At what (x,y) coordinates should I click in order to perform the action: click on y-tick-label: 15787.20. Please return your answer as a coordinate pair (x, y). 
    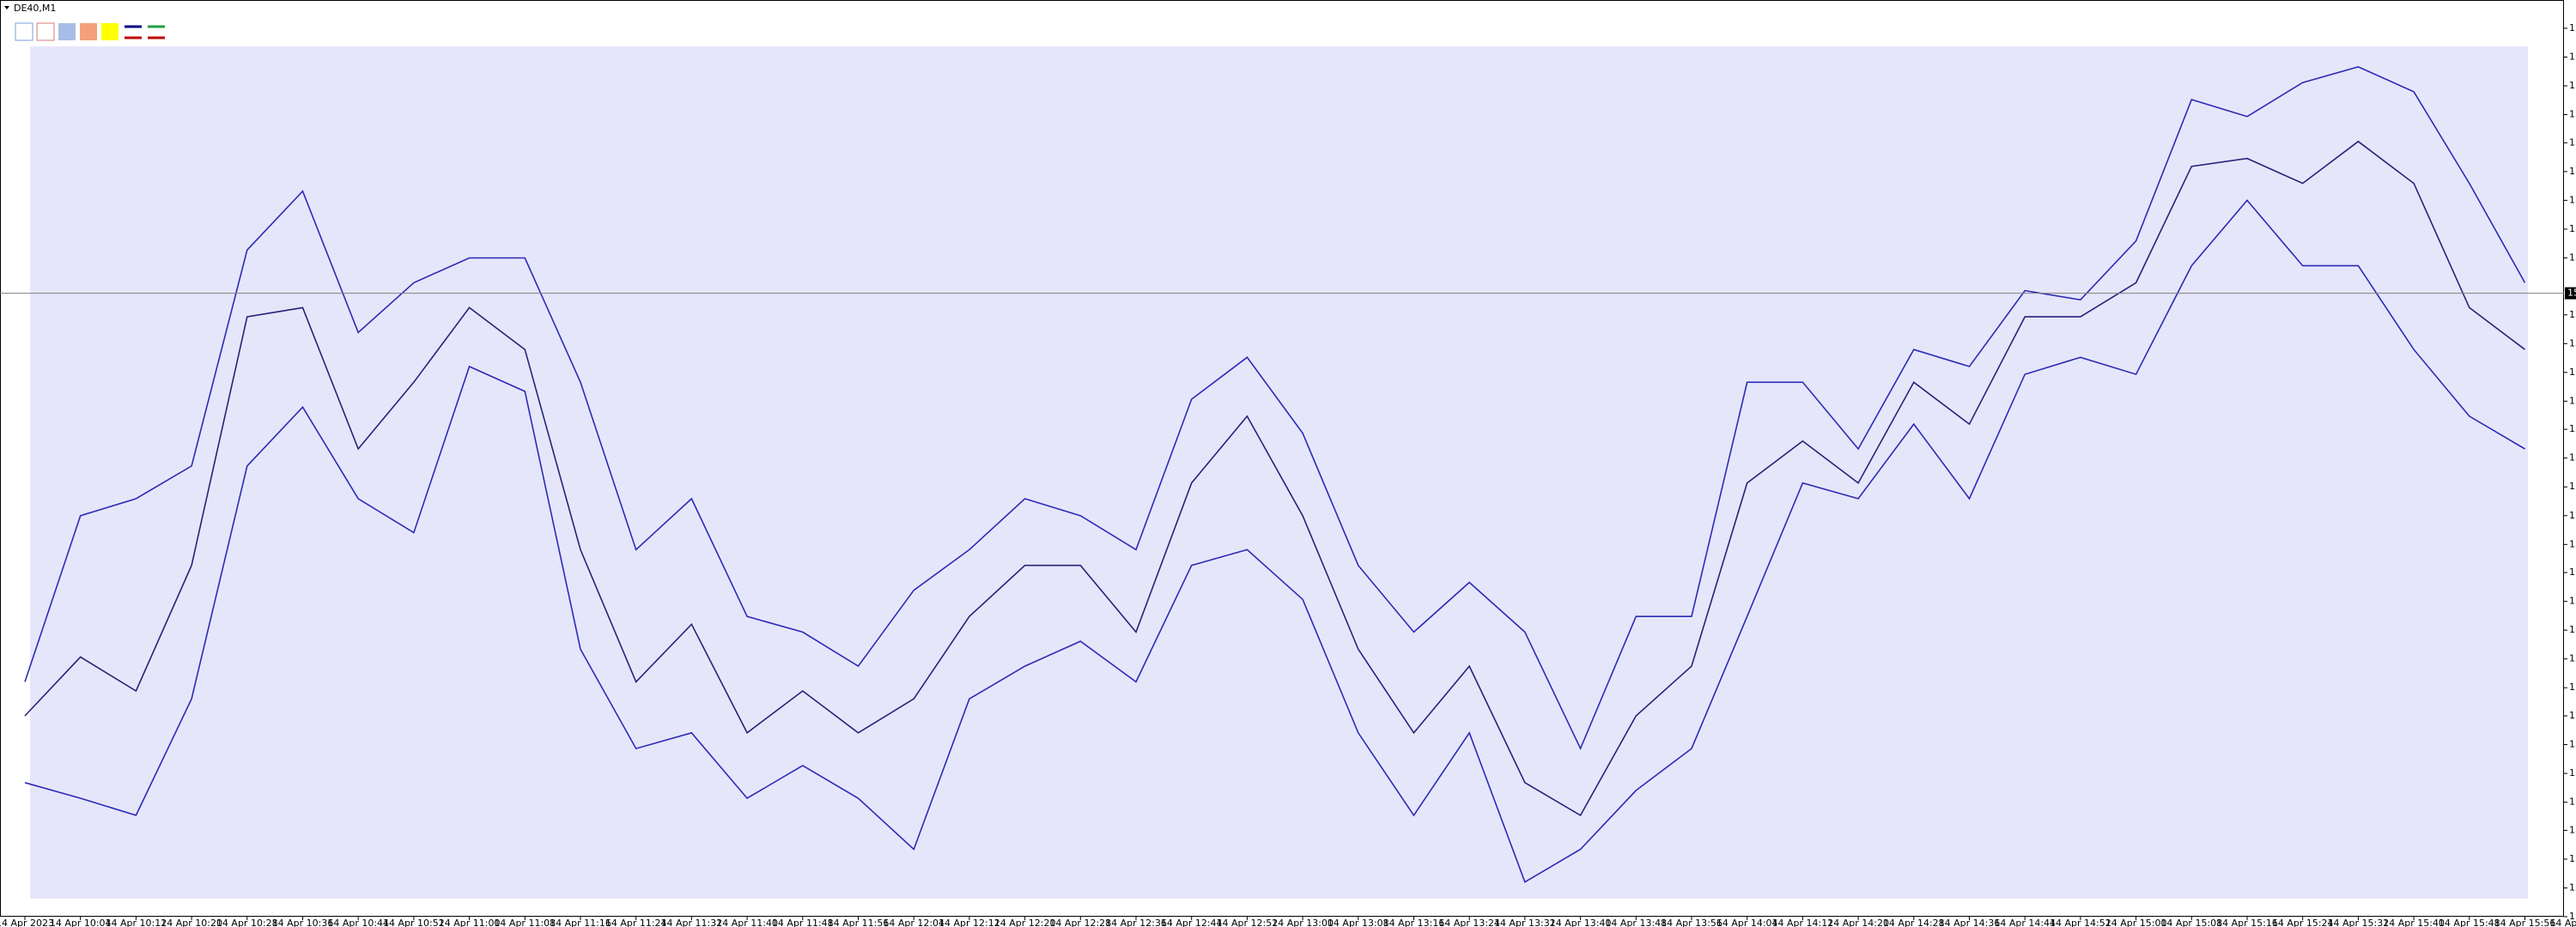
    Looking at the image, I should click on (2573, 515).